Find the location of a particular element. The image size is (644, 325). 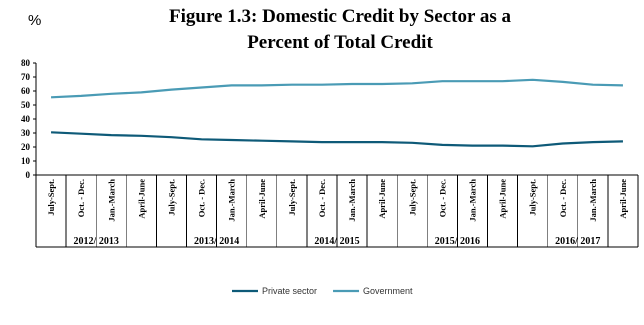

x-group-label: 2013/ 2014 is located at coordinates (216, 241).